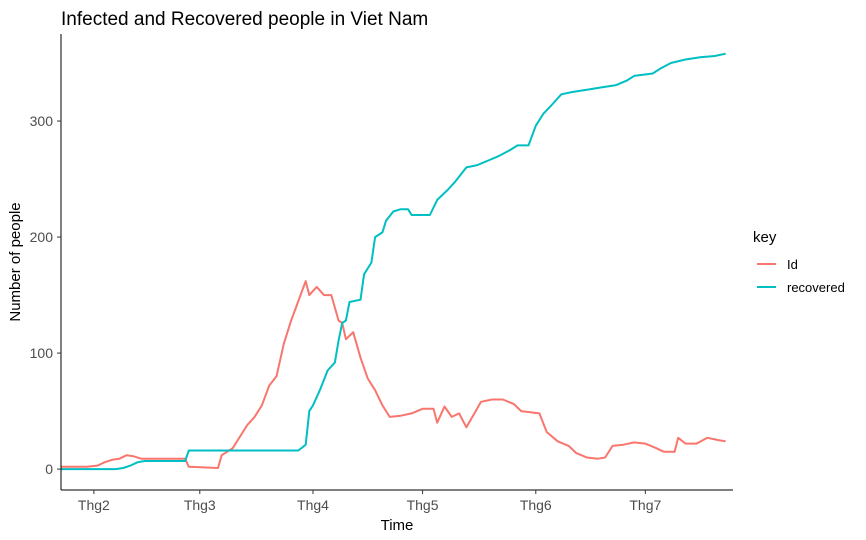  Describe the element at coordinates (423, 505) in the screenshot. I see `x-tick-label: Thg5` at that location.